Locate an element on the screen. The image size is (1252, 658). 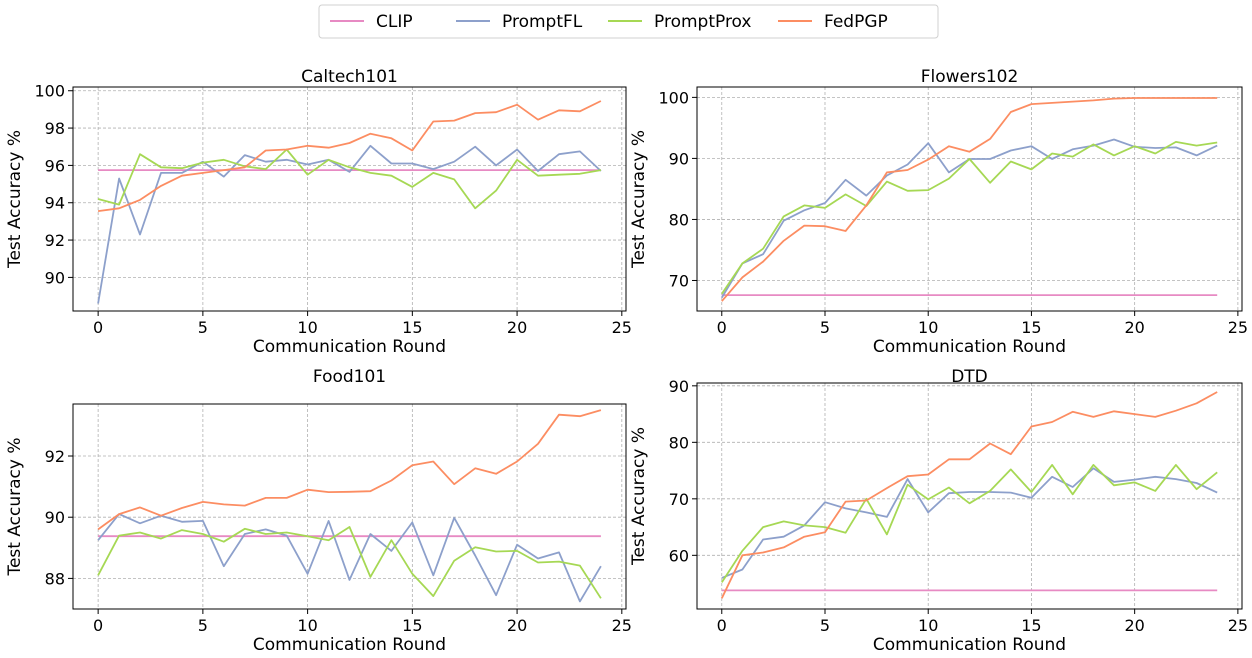
dtd-x-axis-label: Communication Round is located at coordinates (969, 645).